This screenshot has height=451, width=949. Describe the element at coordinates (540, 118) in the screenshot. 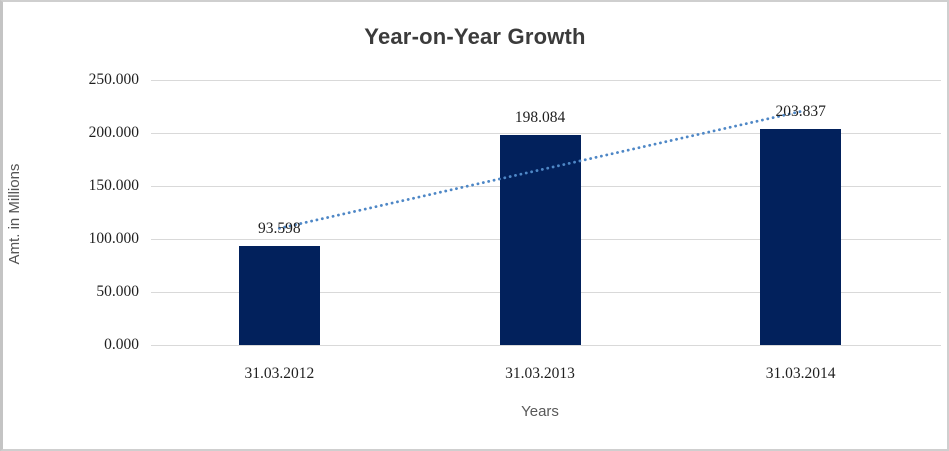

I see `bar-value-label: 198.084` at that location.